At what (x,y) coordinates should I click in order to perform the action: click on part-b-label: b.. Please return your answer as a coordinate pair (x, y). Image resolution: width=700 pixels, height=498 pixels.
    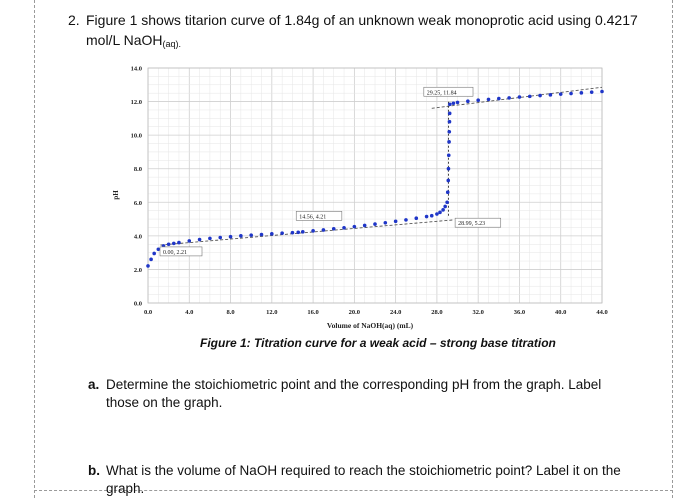
    Looking at the image, I should click on (94, 470).